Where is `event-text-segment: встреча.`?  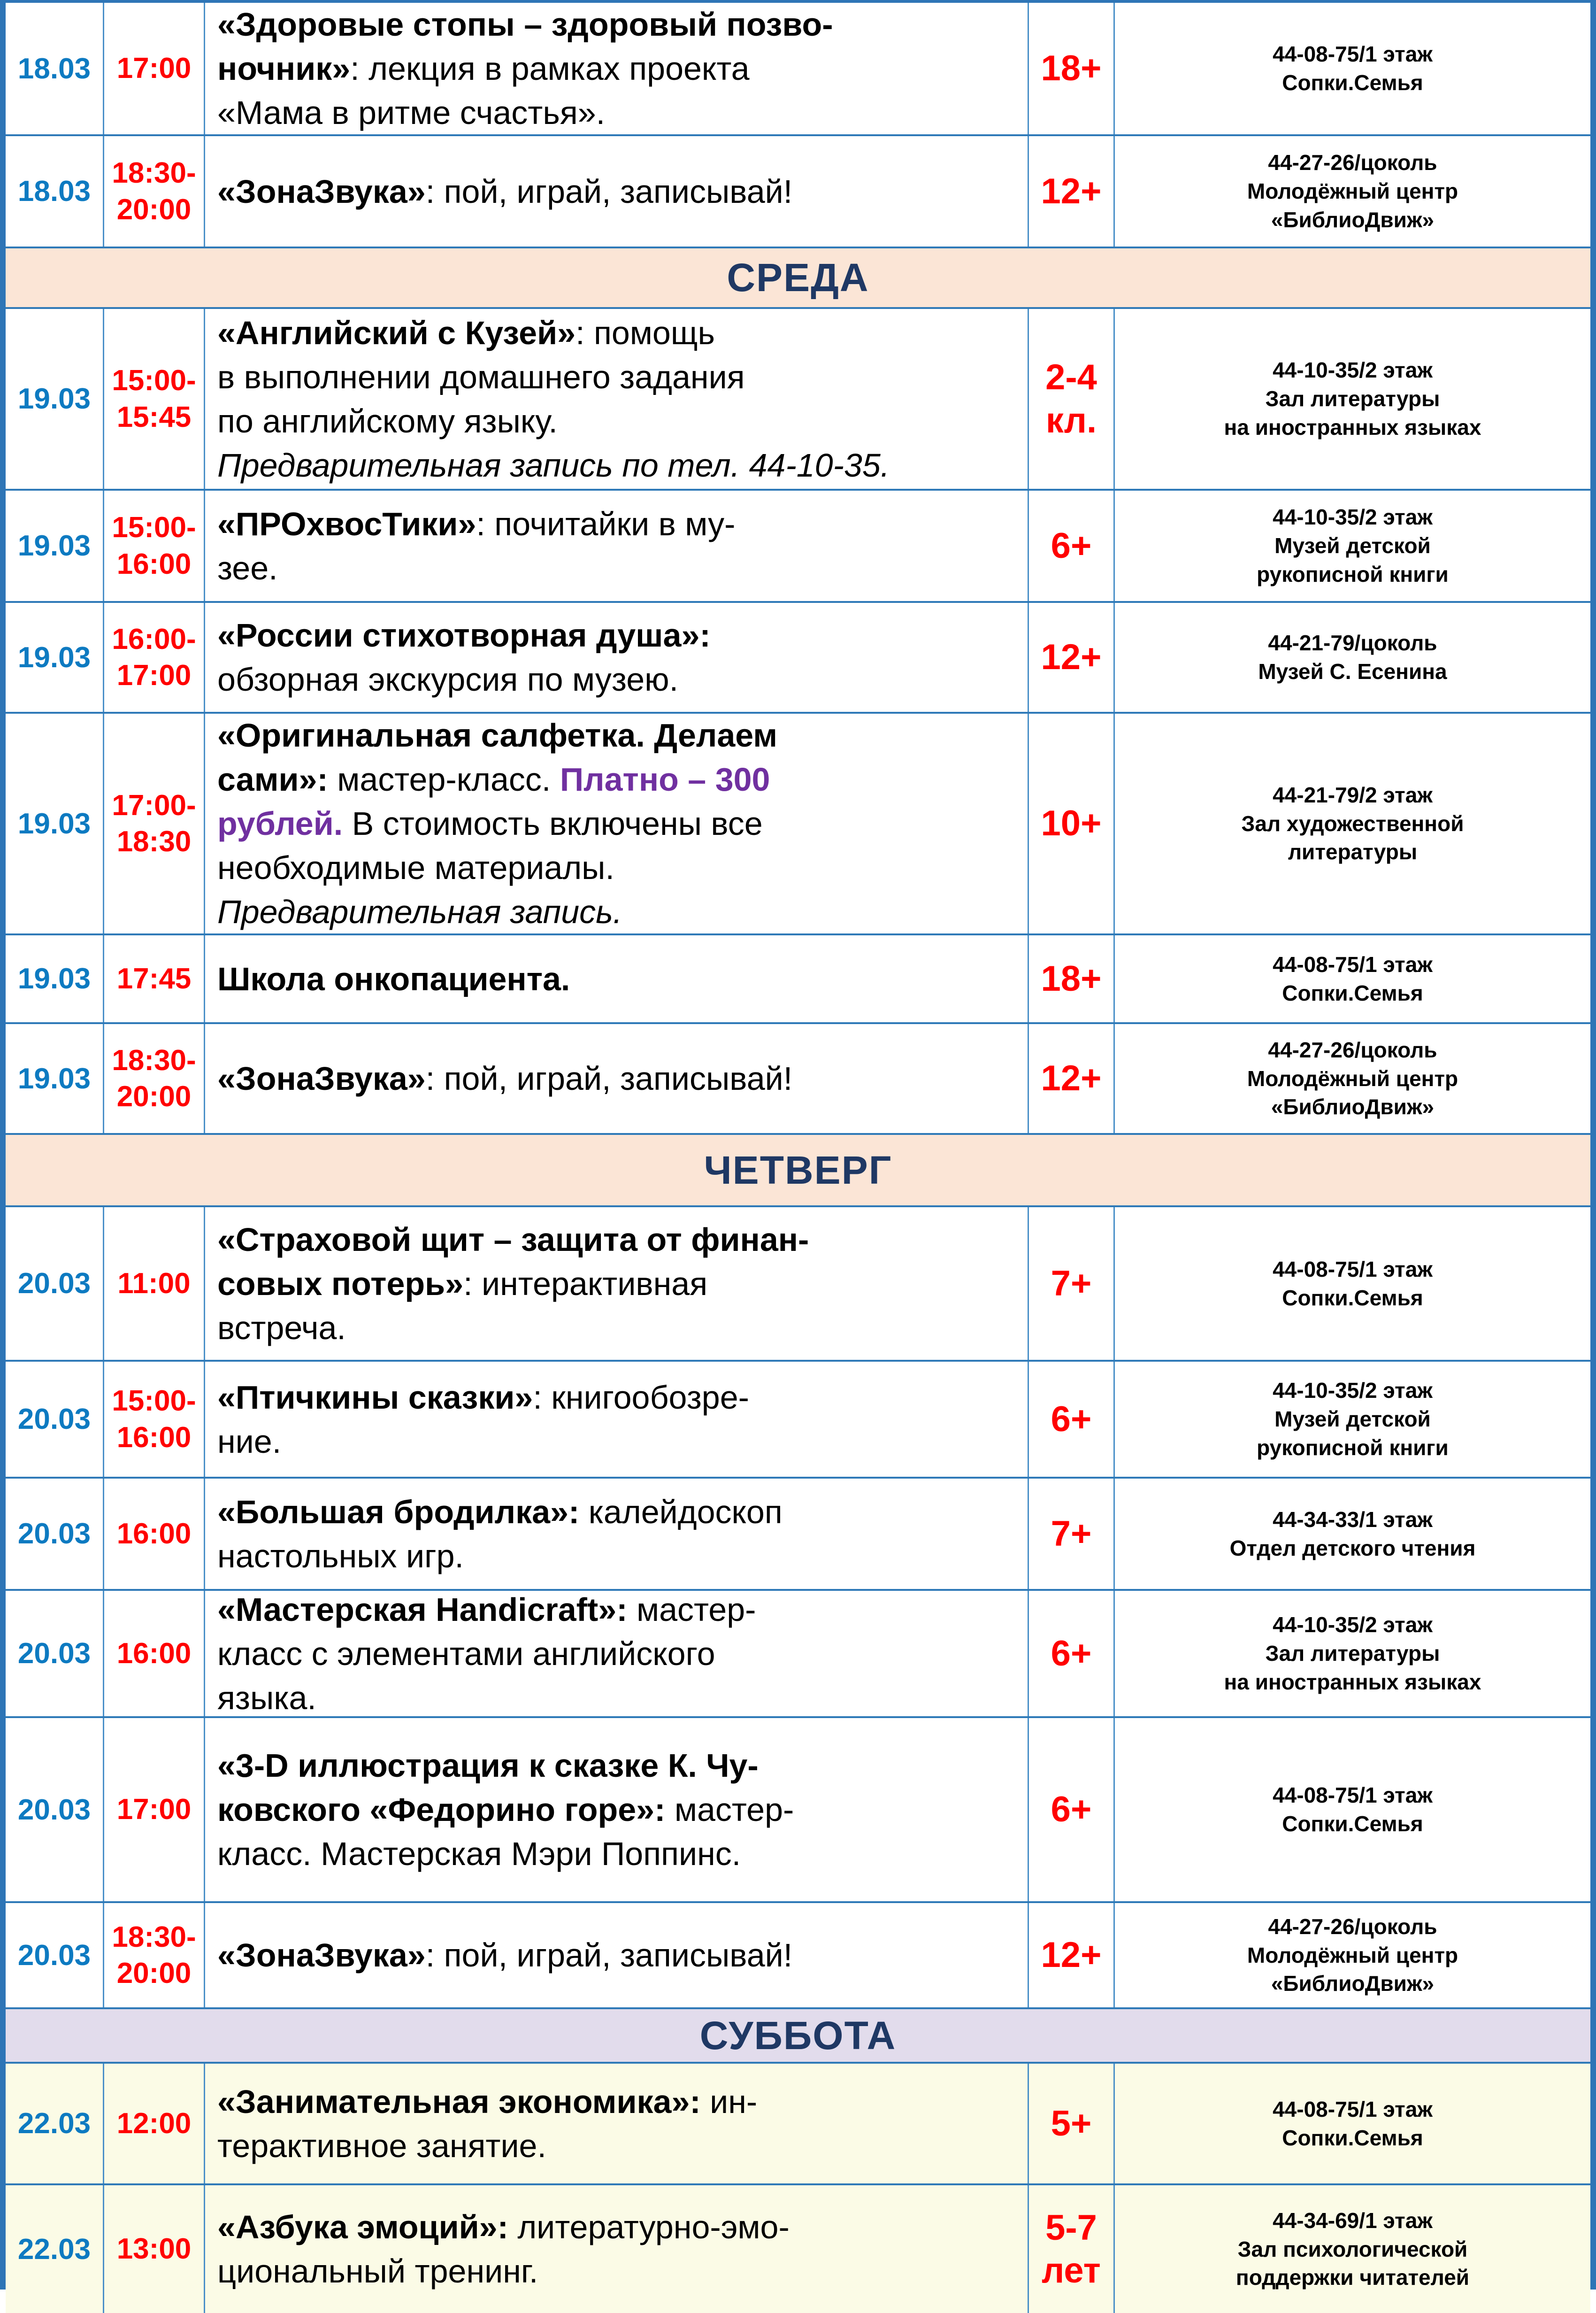
event-text-segment: встреча. is located at coordinates (281, 1328).